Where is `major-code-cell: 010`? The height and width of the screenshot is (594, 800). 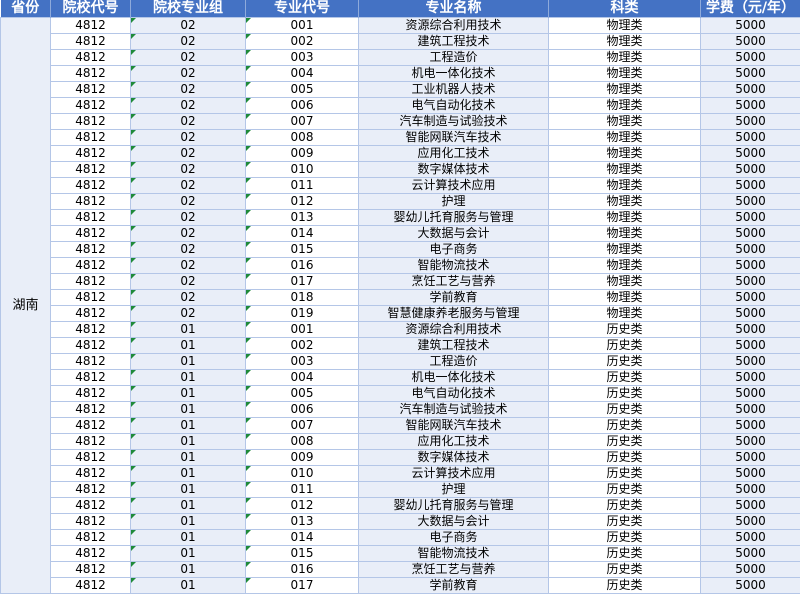 major-code-cell: 010 is located at coordinates (302, 169).